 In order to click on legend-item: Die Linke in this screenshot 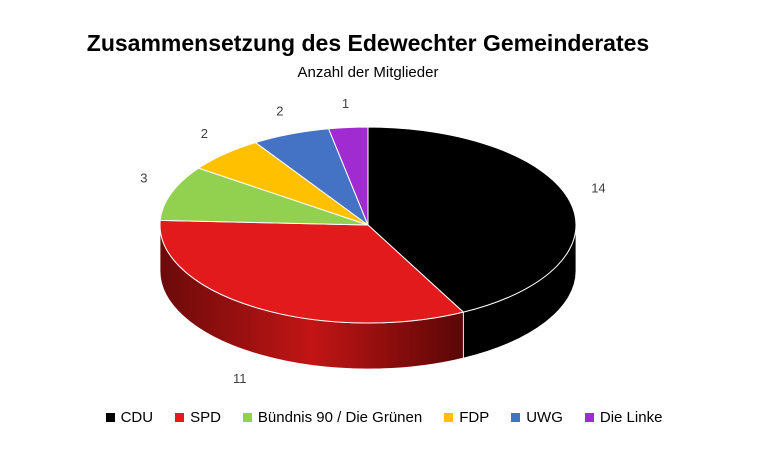, I will do `click(623, 417)`.